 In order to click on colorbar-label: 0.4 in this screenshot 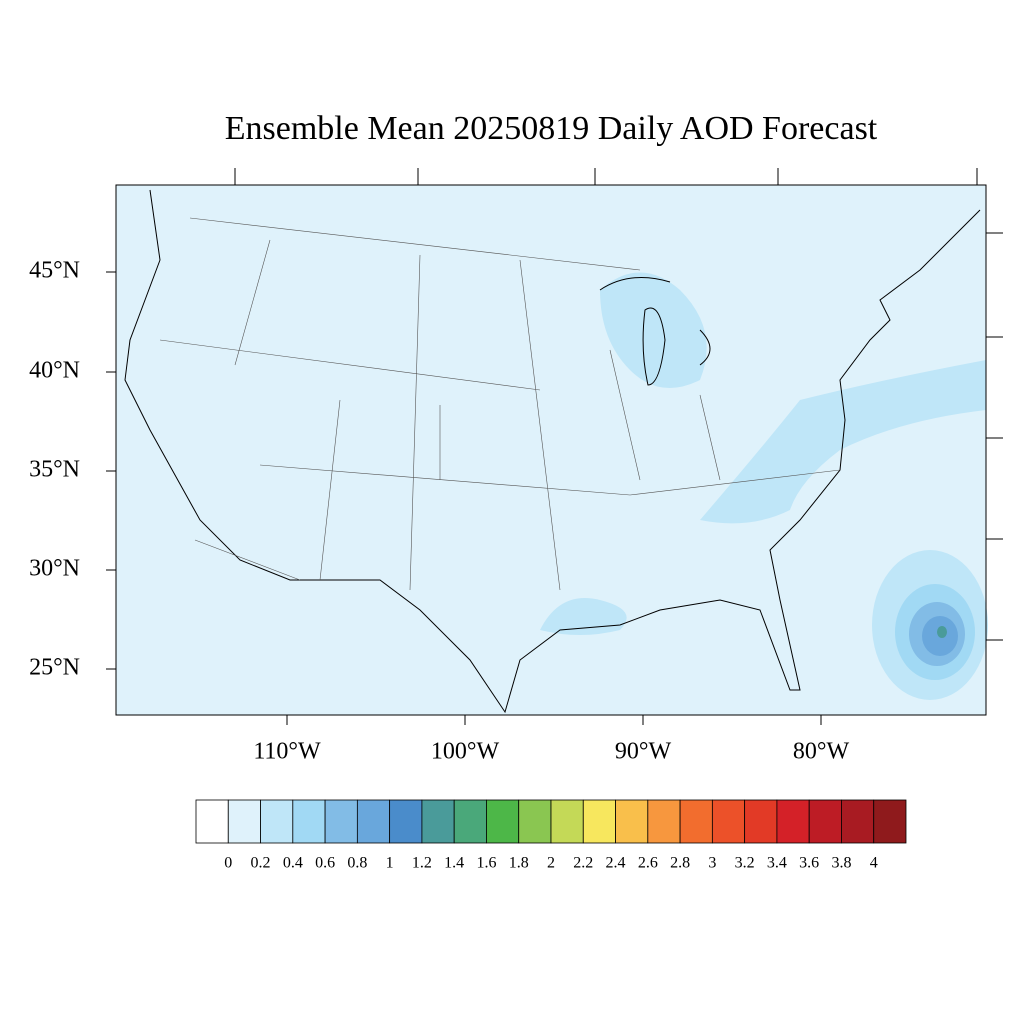, I will do `click(293, 863)`.